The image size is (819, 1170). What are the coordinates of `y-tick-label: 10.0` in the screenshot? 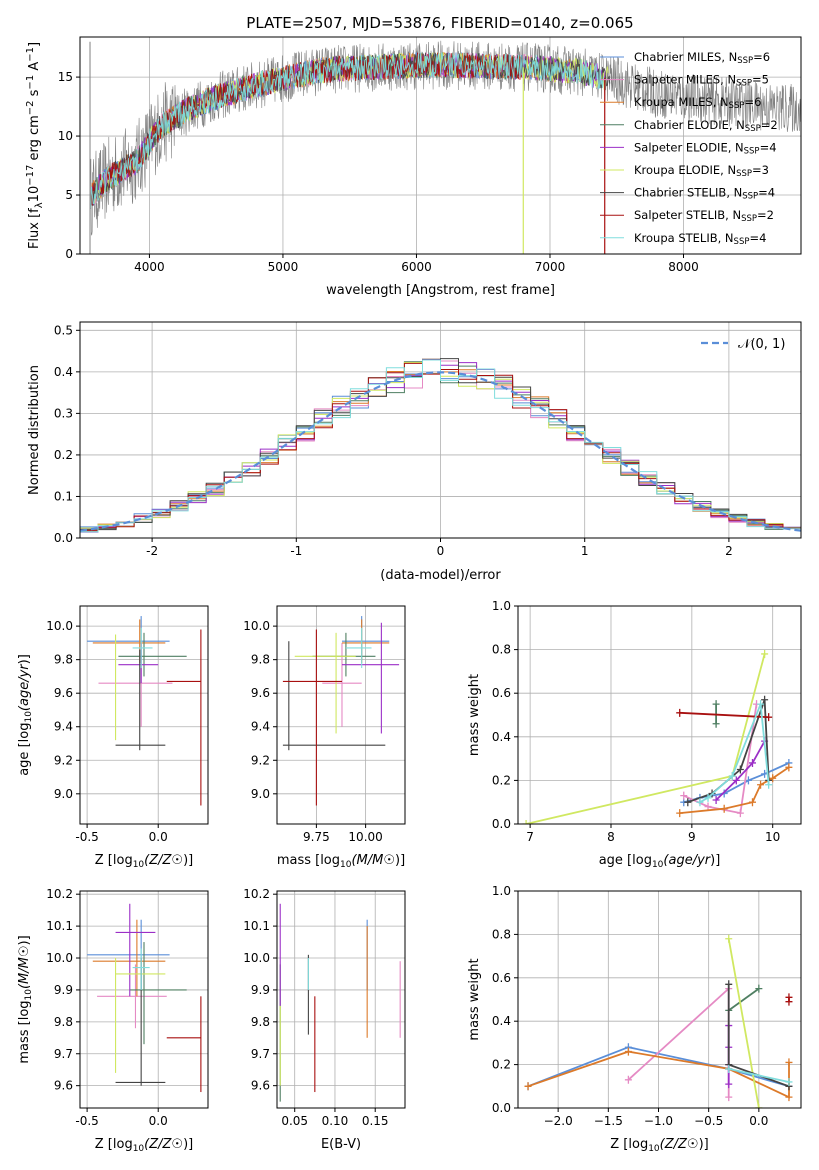 It's located at (256, 626).